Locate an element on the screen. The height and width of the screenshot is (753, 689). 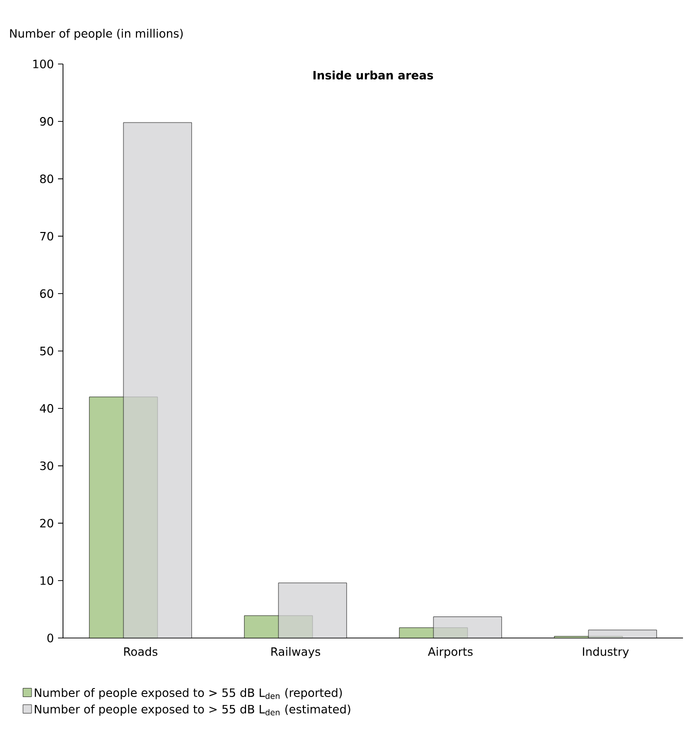
y-tick-label: 0 is located at coordinates (50, 638).